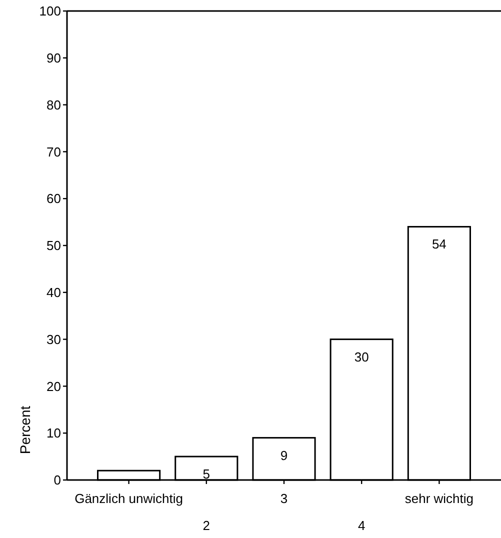 Image resolution: width=501 pixels, height=538 pixels. I want to click on y-tick-label: 0, so click(57, 480).